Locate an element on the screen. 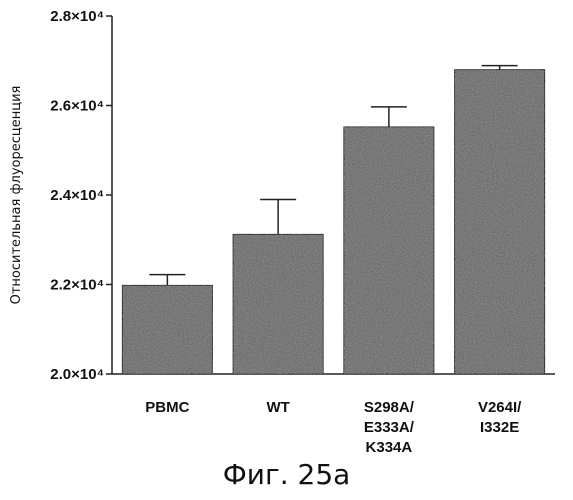 The width and height of the screenshot is (573, 500). category-label: WT is located at coordinates (277, 407).